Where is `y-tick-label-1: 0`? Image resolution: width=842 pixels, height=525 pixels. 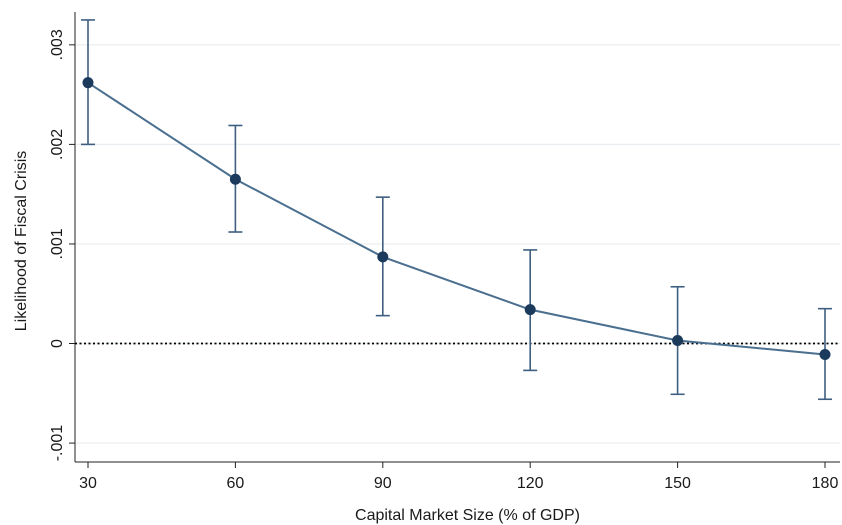 y-tick-label-1: 0 is located at coordinates (57, 343).